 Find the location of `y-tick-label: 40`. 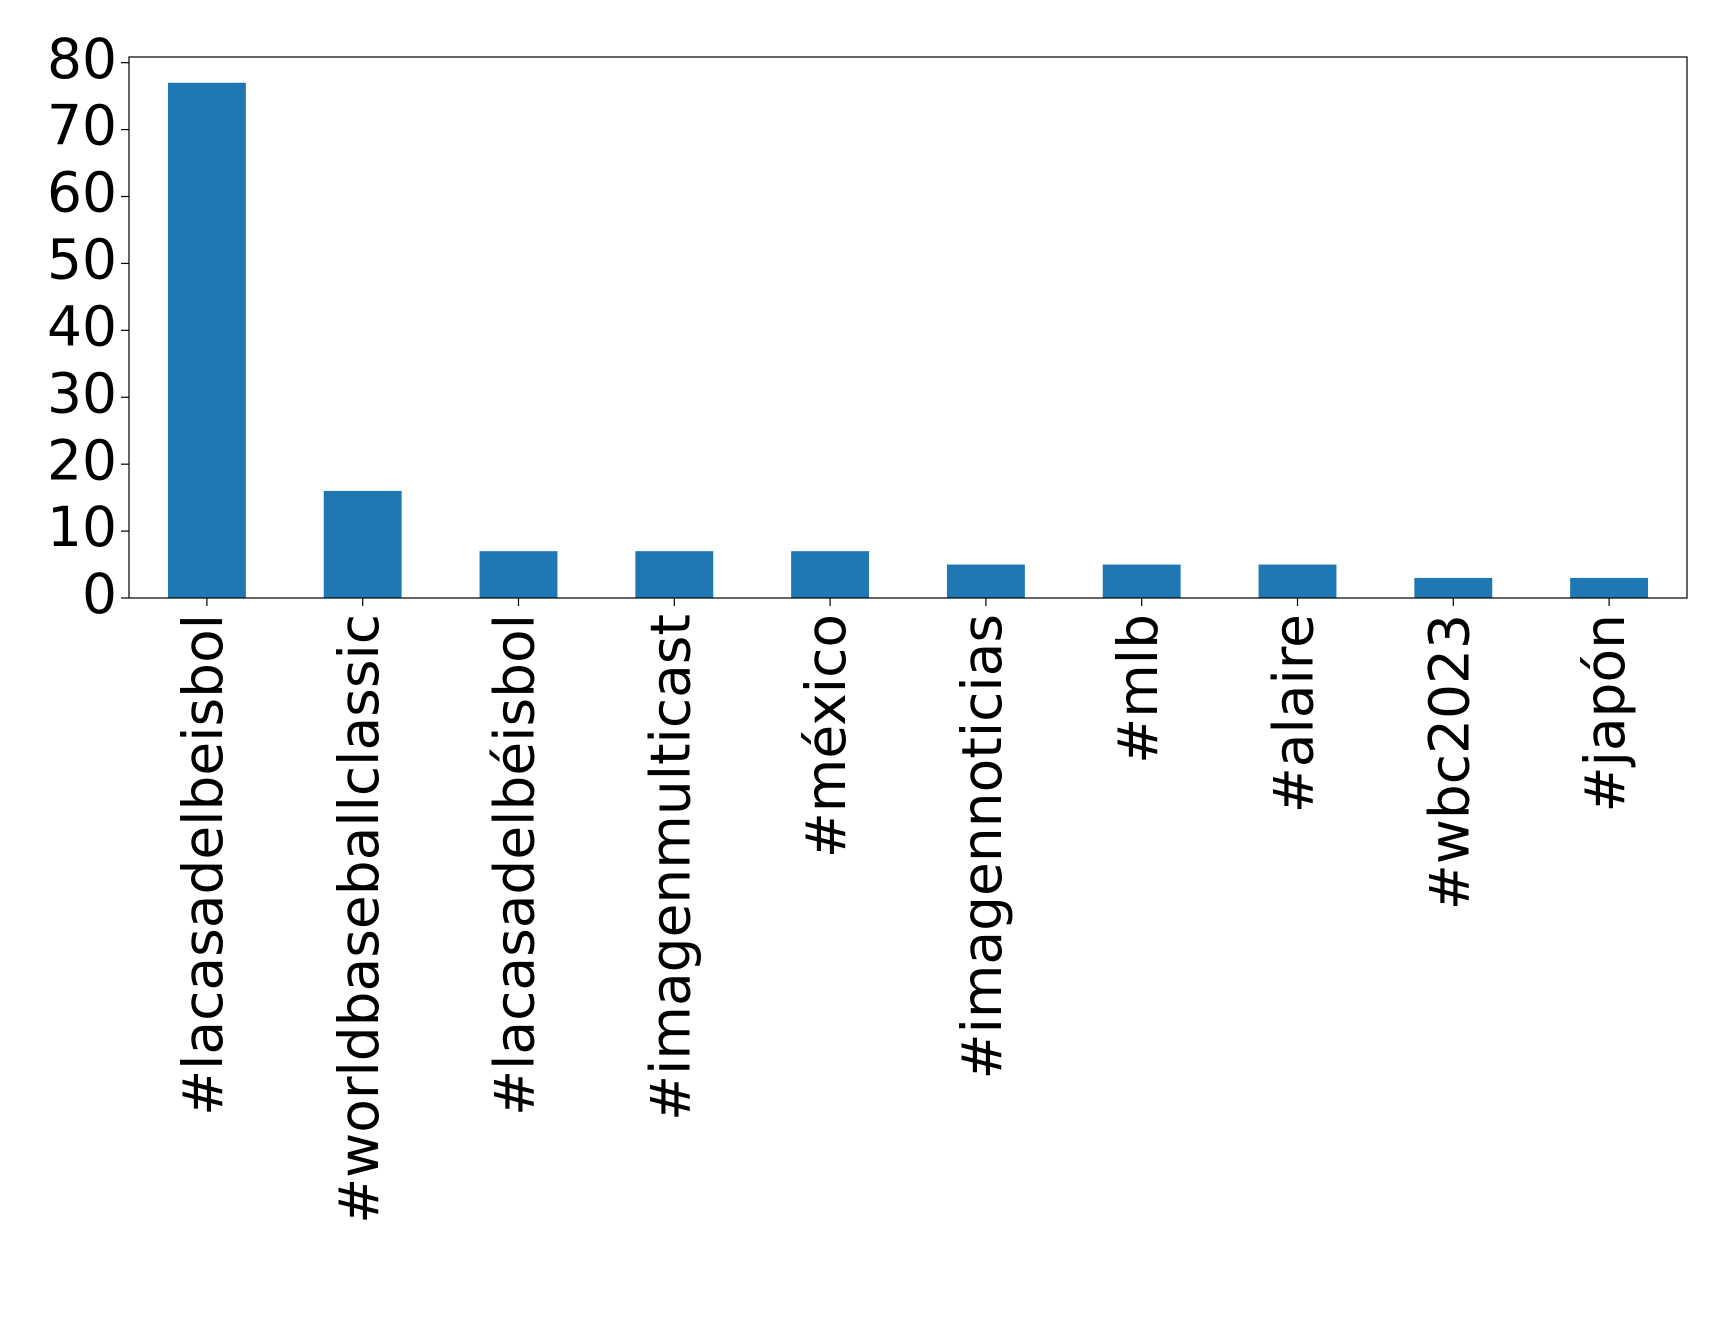

y-tick-label: 40 is located at coordinates (82, 326).